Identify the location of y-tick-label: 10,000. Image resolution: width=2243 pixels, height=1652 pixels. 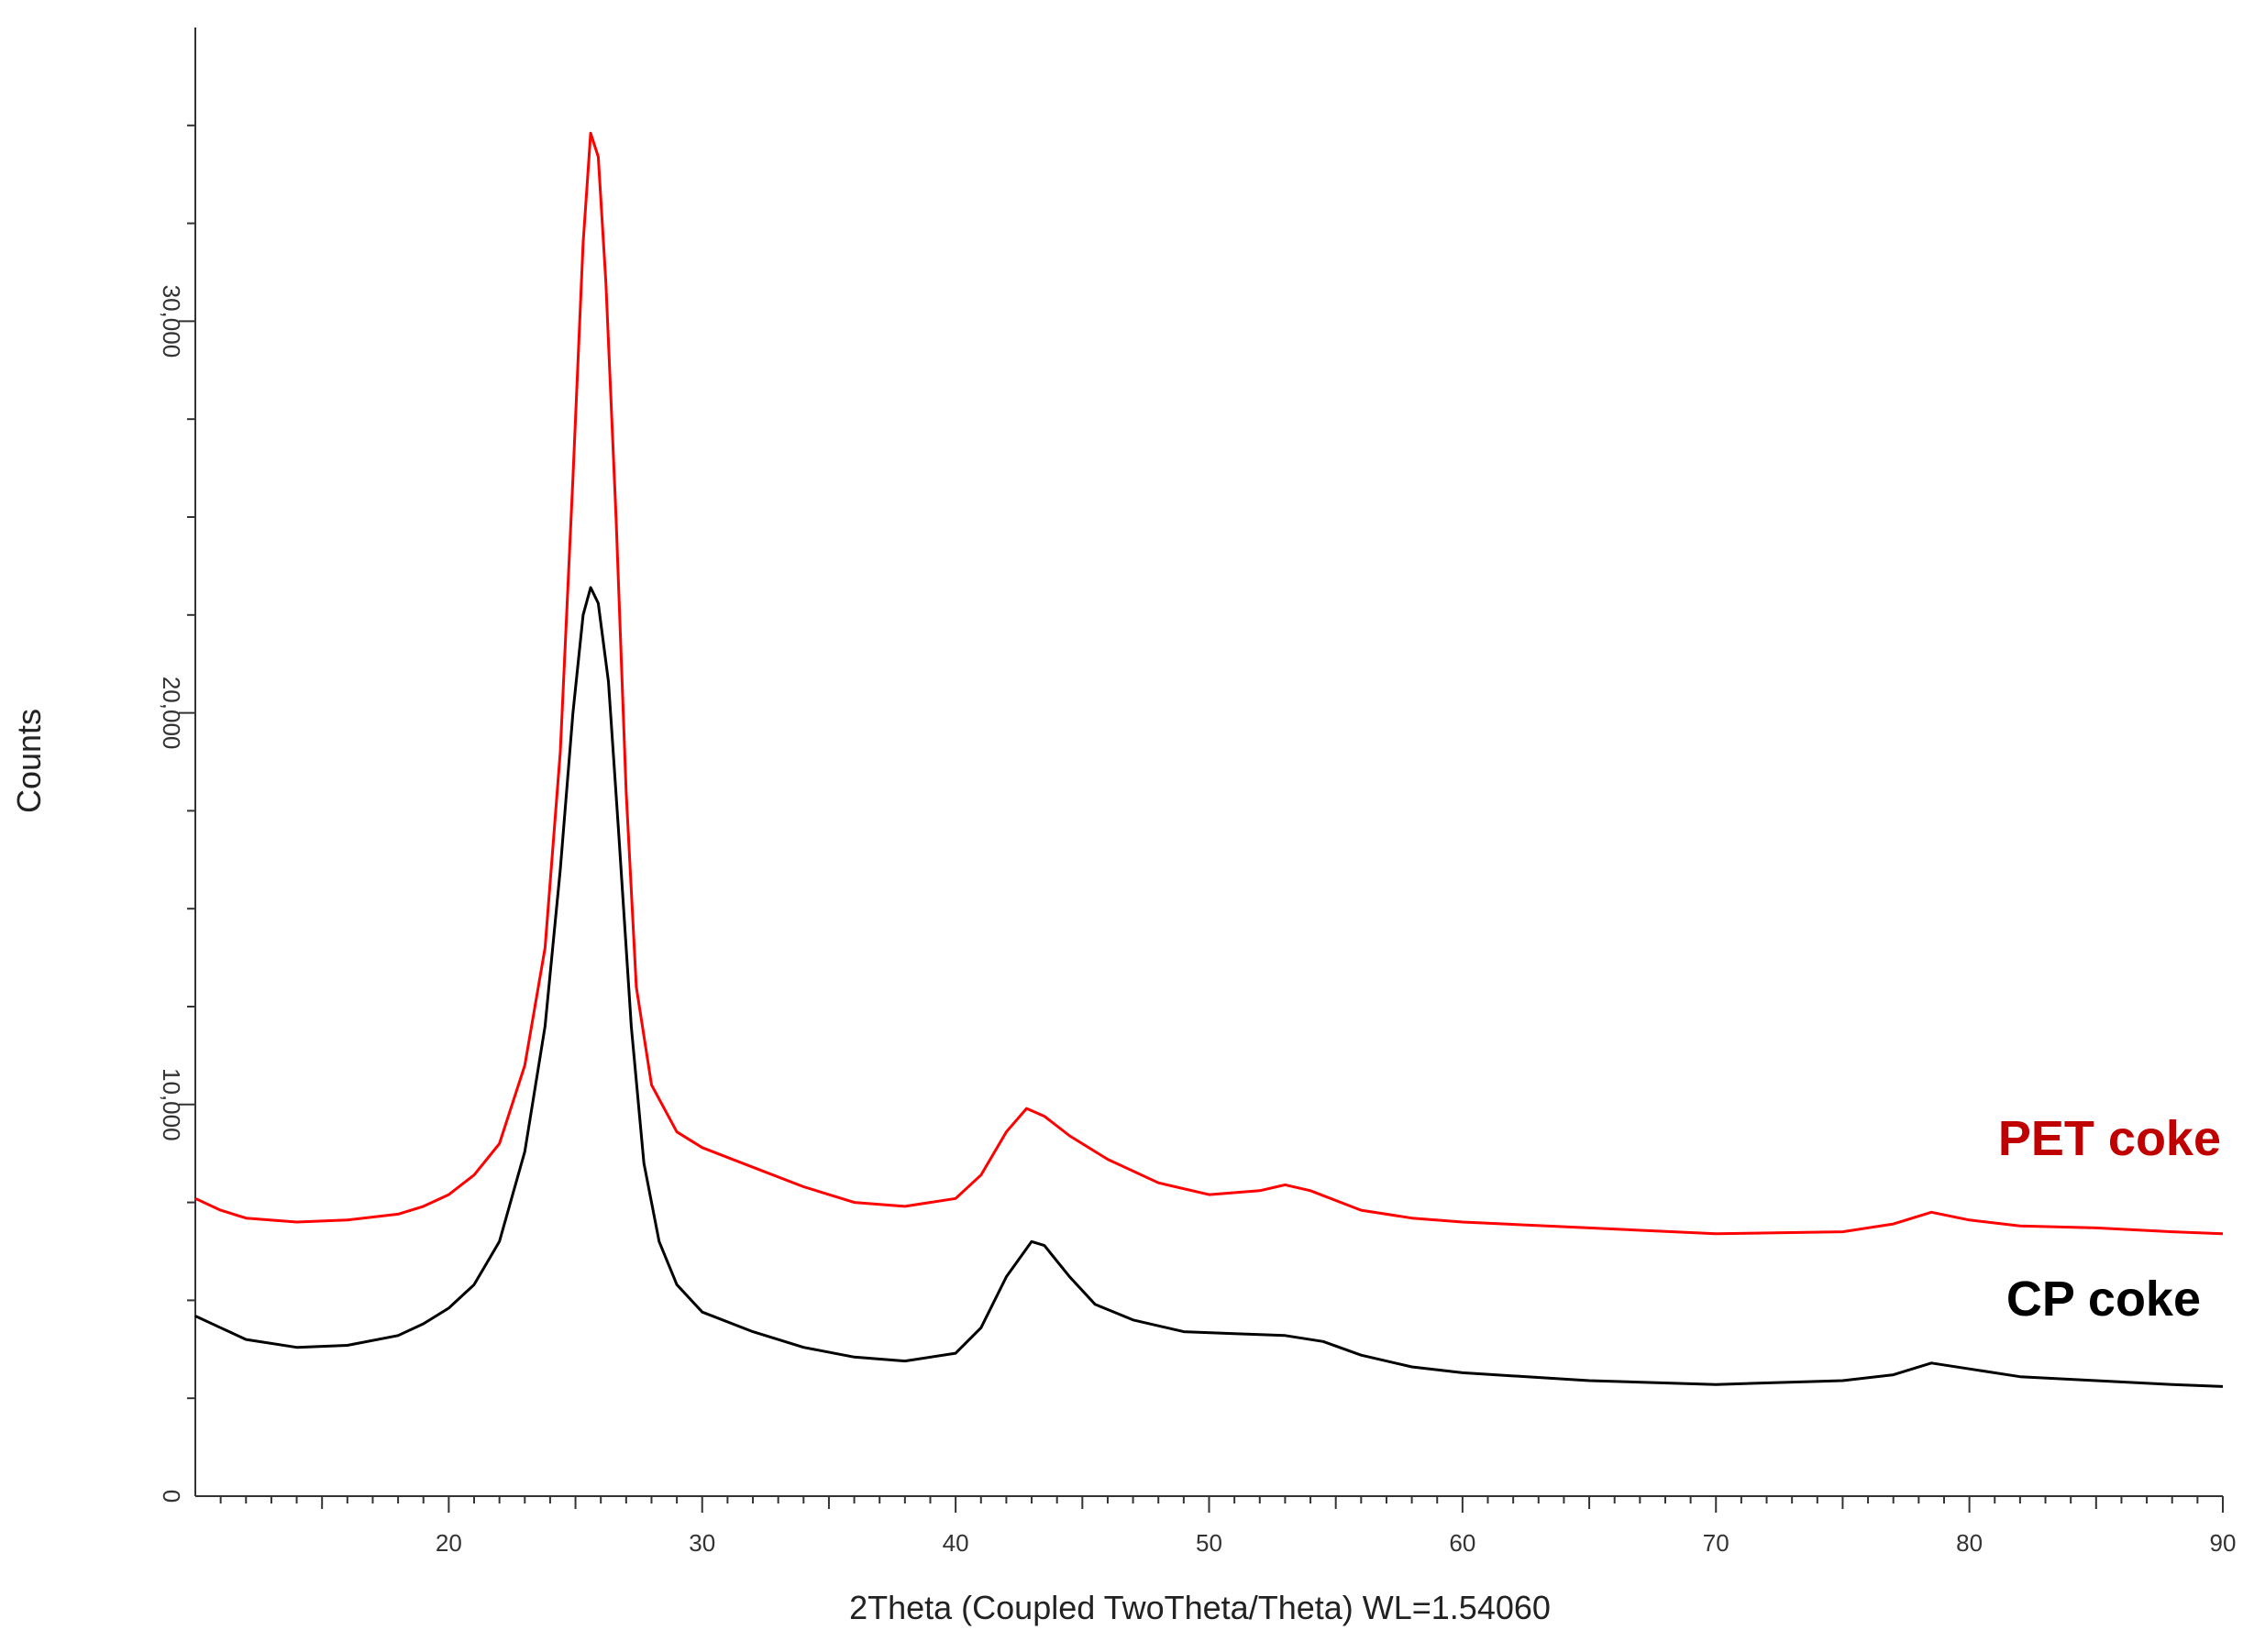
(172, 1104).